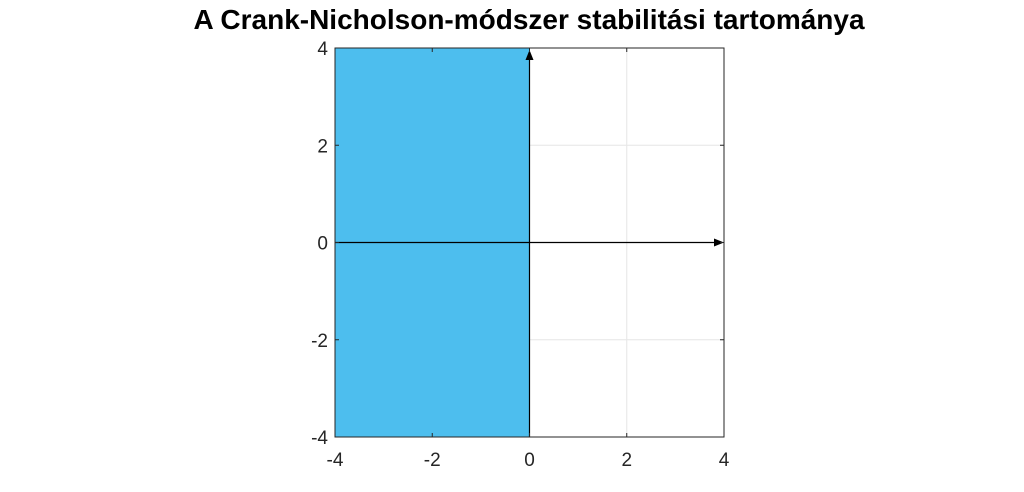 This screenshot has width=1024, height=492. Describe the element at coordinates (319, 438) in the screenshot. I see `y-tick-label: -4` at that location.